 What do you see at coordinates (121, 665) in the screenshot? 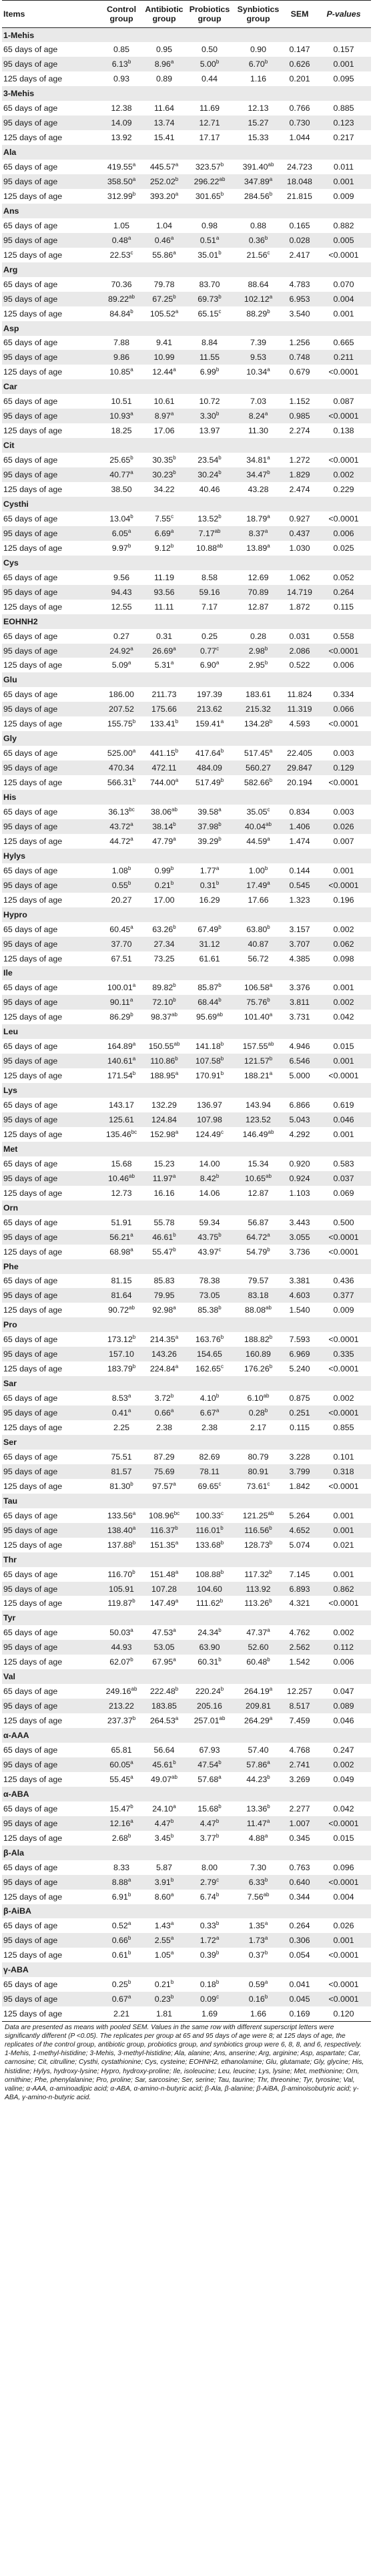
I see `table-cell: 5.09a` at bounding box center [121, 665].